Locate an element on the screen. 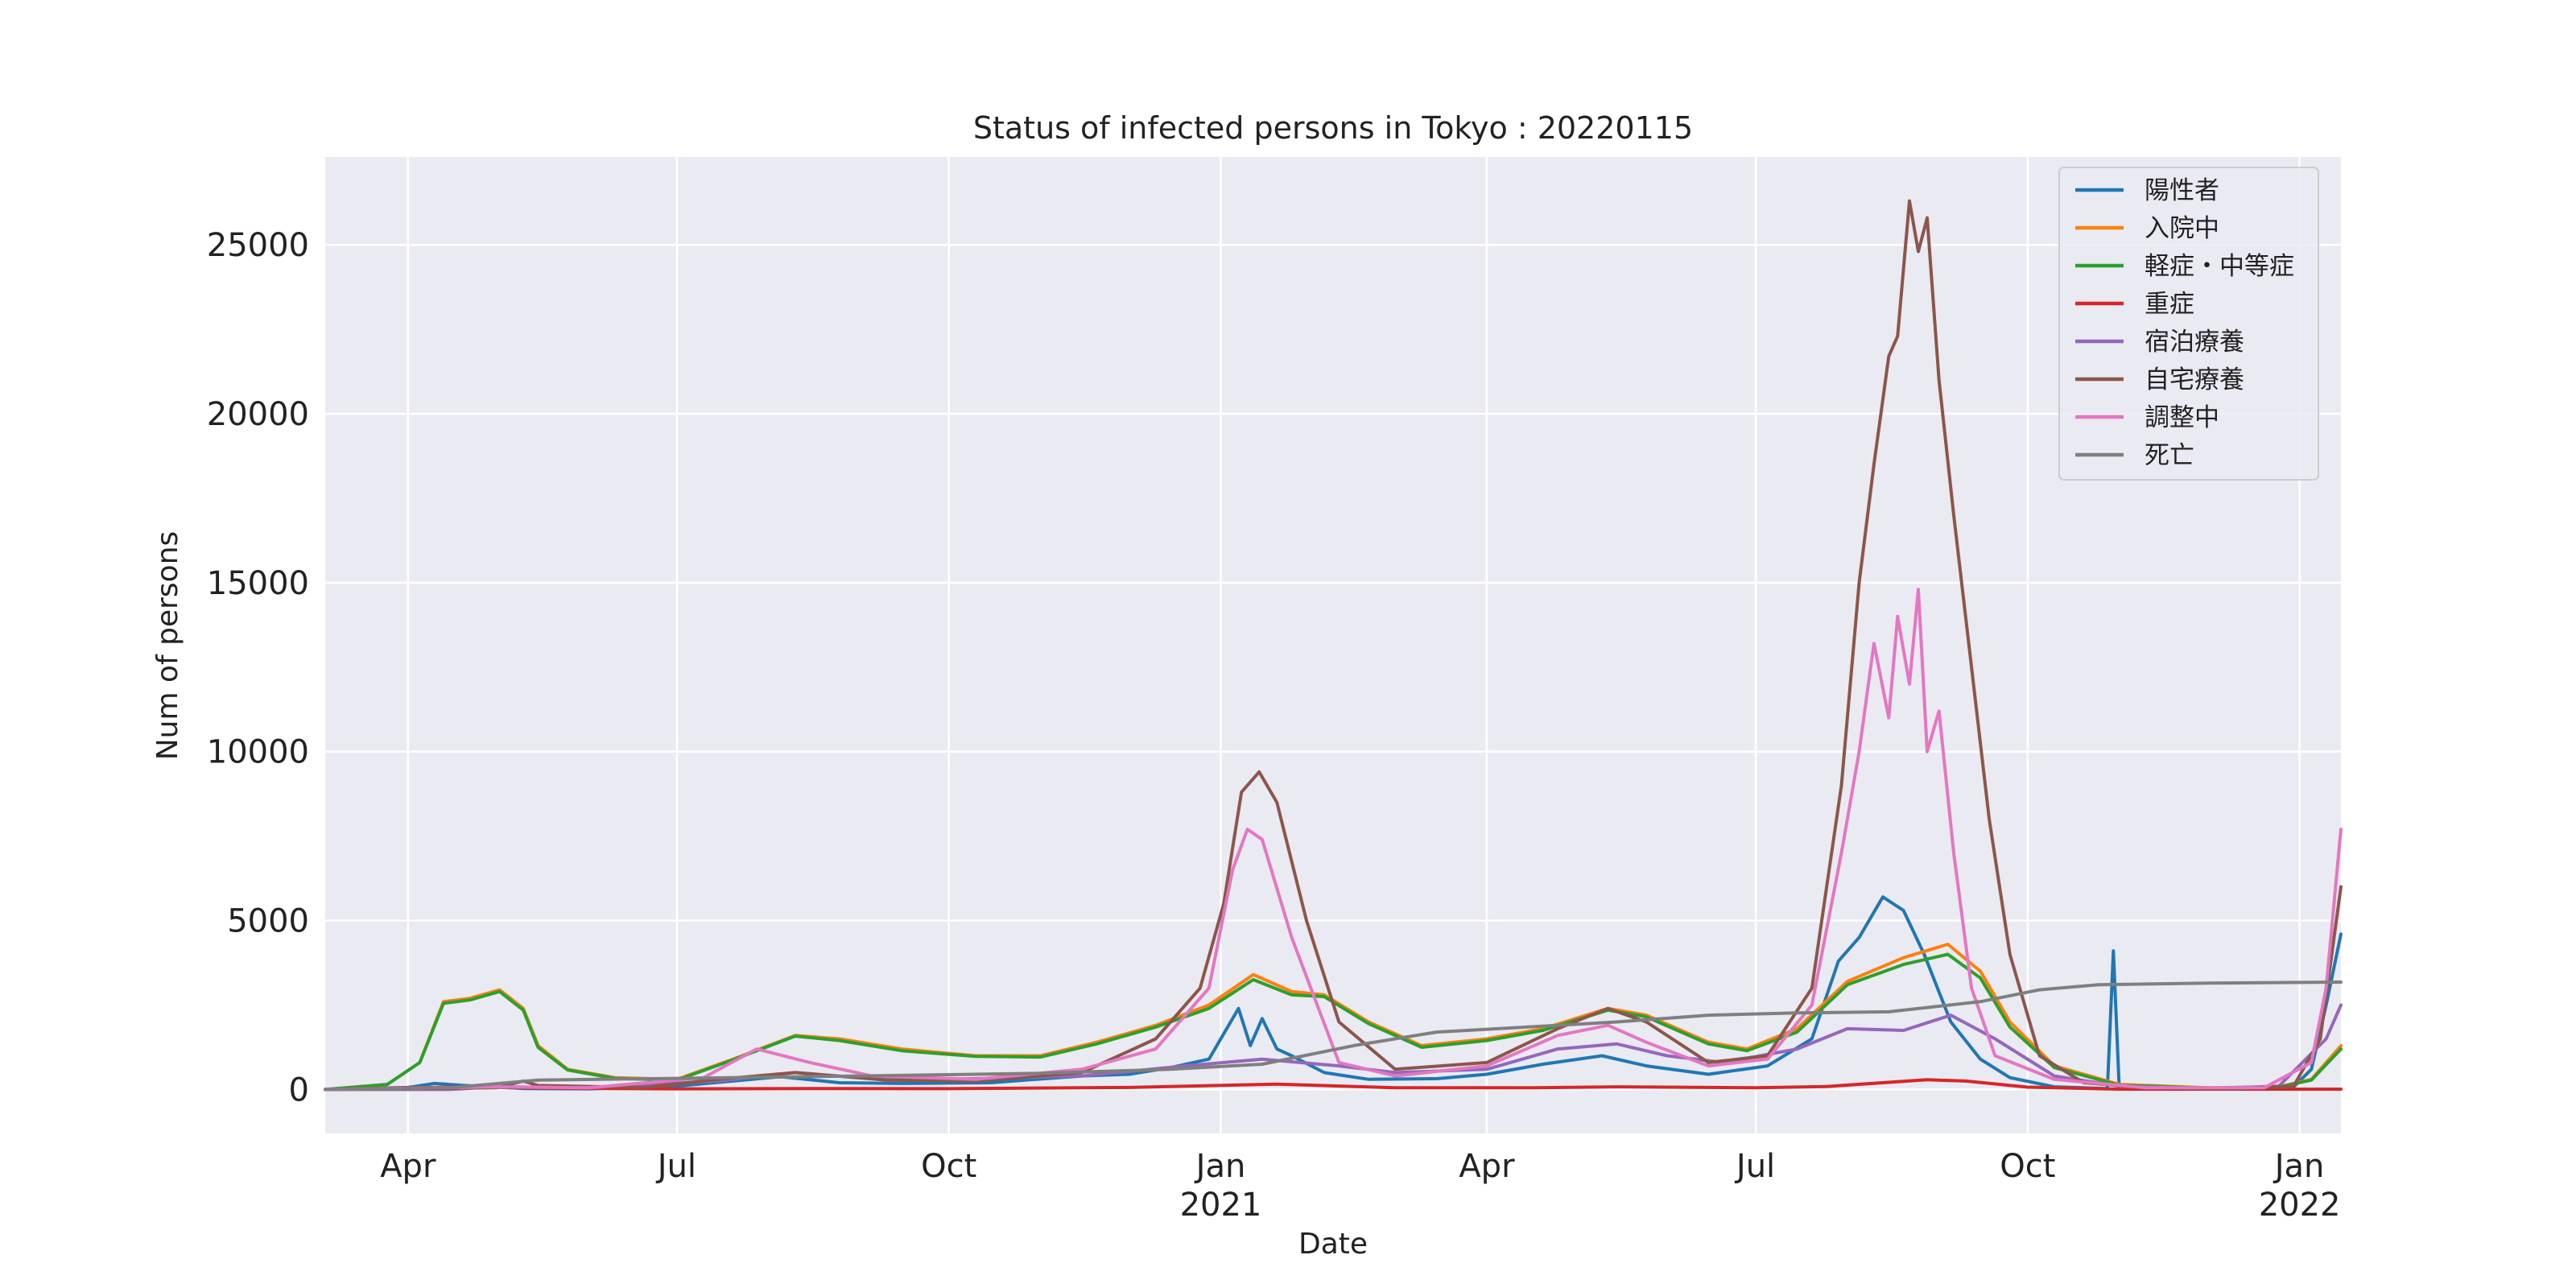 The image size is (2576, 1288). x-tick-year-label: 2021 is located at coordinates (1221, 1205).